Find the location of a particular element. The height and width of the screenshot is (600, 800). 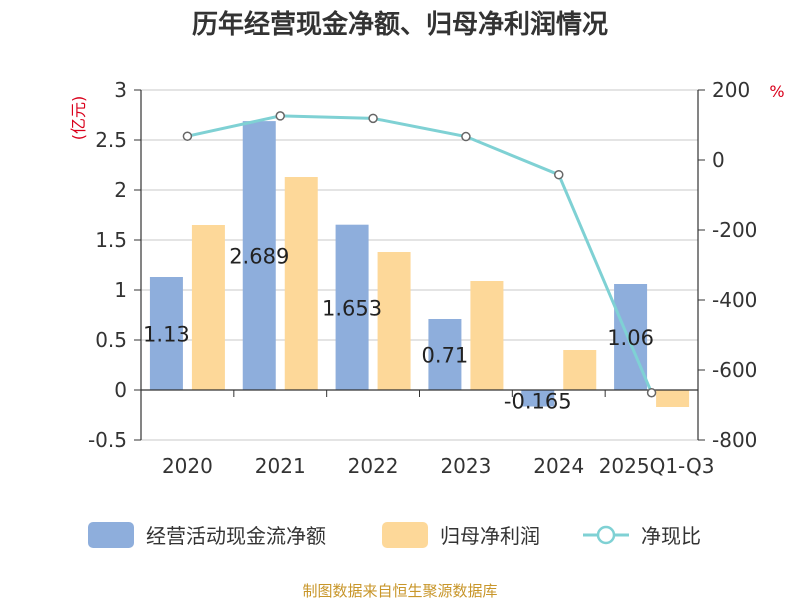

left-tick-label: 1 is located at coordinates (120, 290).